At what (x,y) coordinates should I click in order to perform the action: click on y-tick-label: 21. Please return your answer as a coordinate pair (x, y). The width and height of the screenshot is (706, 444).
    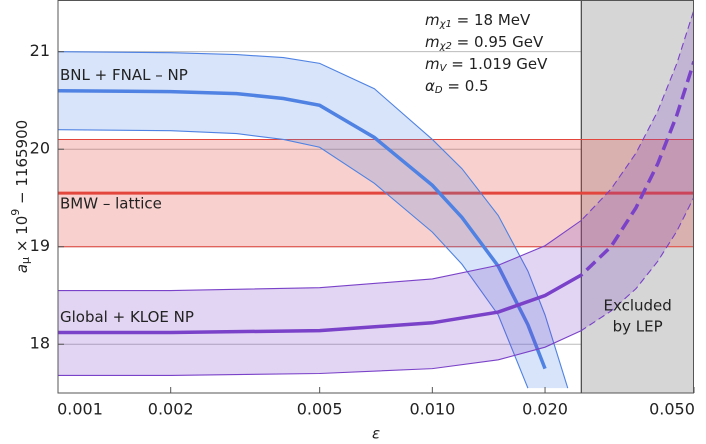
    Looking at the image, I should click on (40, 50).